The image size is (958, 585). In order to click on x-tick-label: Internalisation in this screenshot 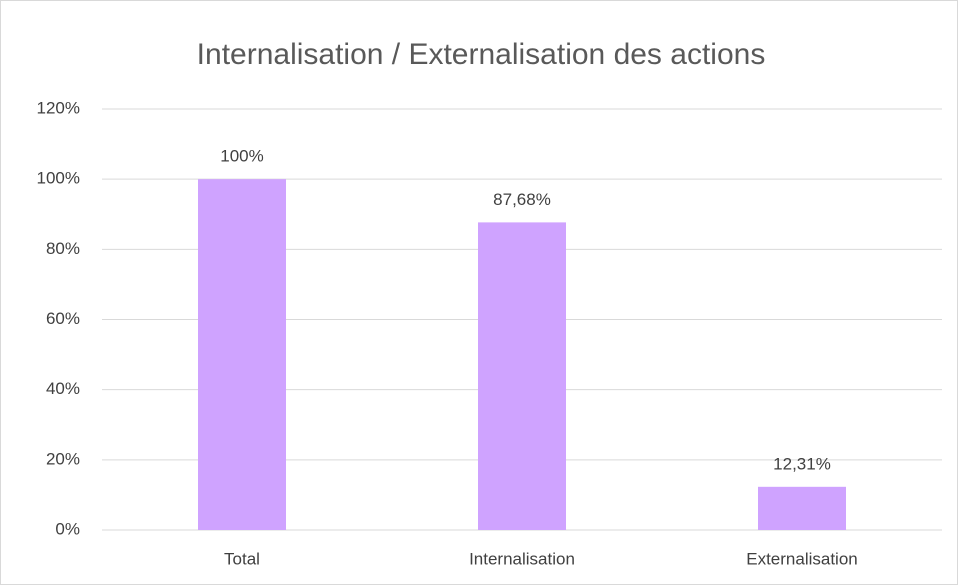, I will do `click(522, 558)`.